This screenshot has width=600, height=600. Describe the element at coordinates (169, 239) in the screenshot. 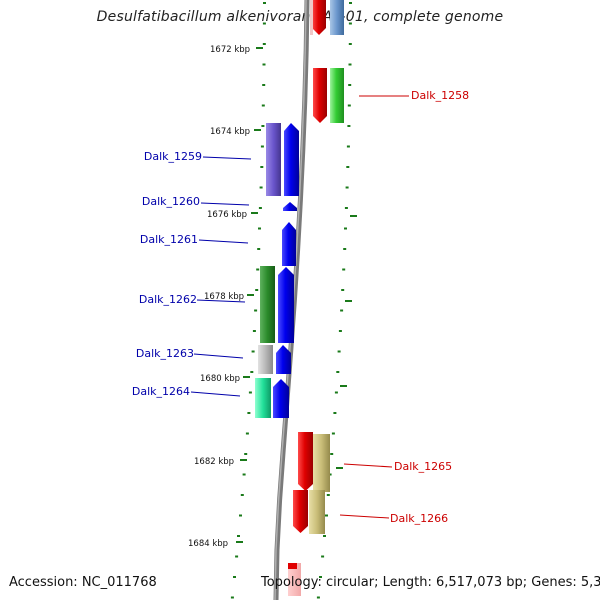

I see `gene-label-dalk-1261: Dalk_1261` at that location.